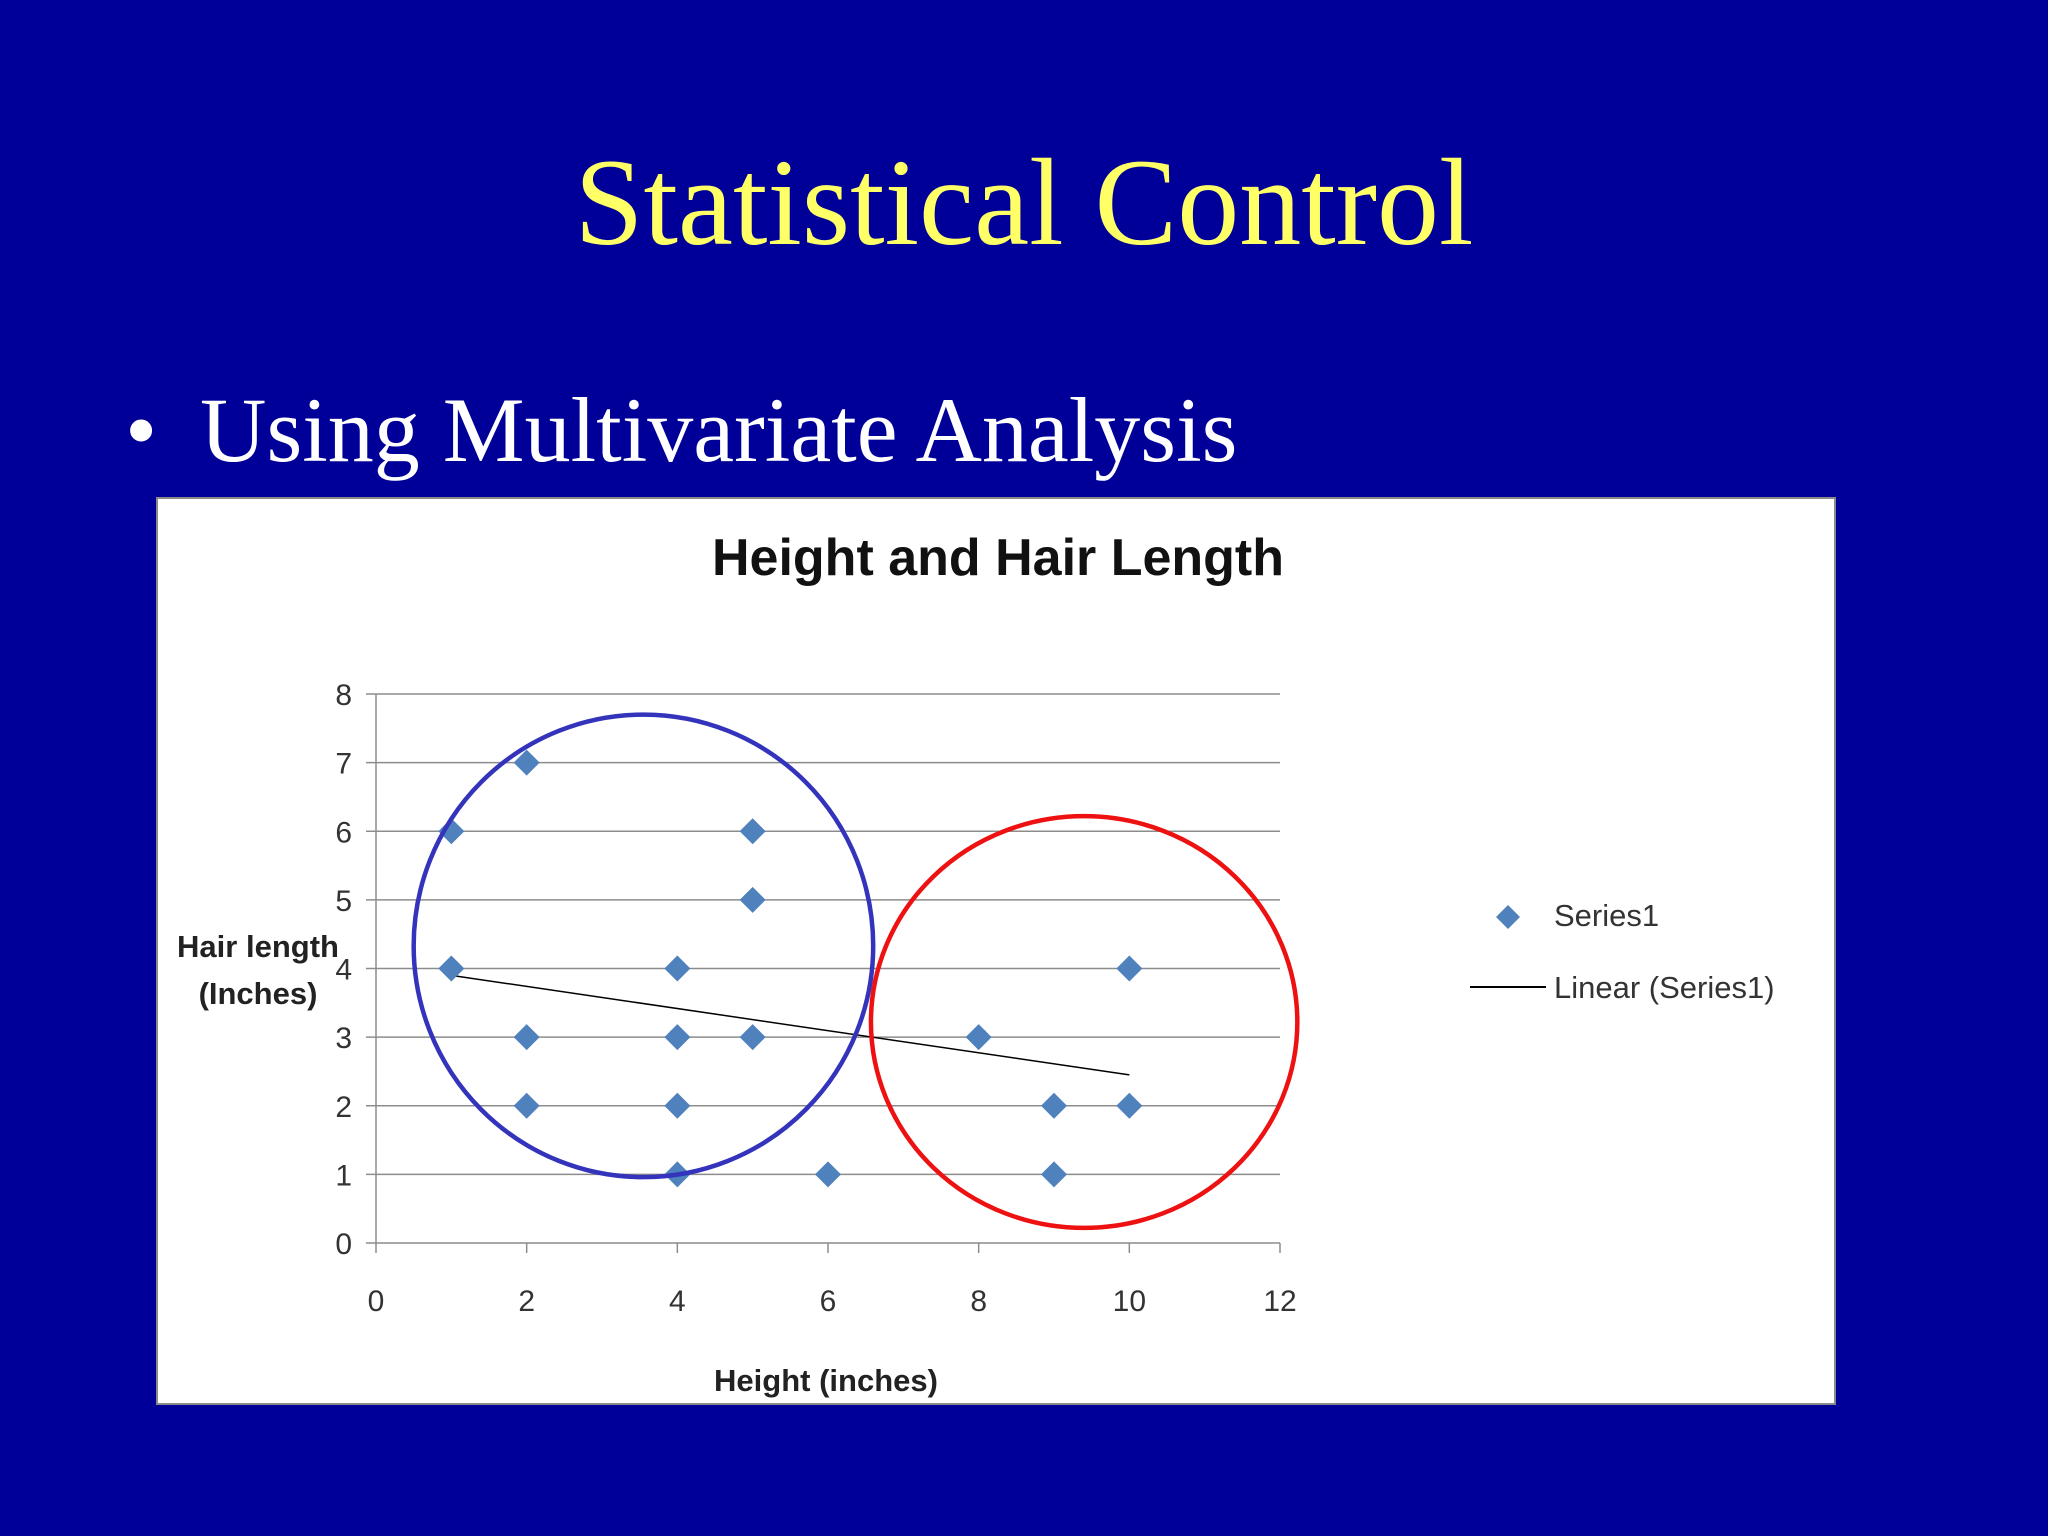 Image resolution: width=2048 pixels, height=1536 pixels. Describe the element at coordinates (998, 558) in the screenshot. I see `chart-title: Height and Hair Length` at that location.